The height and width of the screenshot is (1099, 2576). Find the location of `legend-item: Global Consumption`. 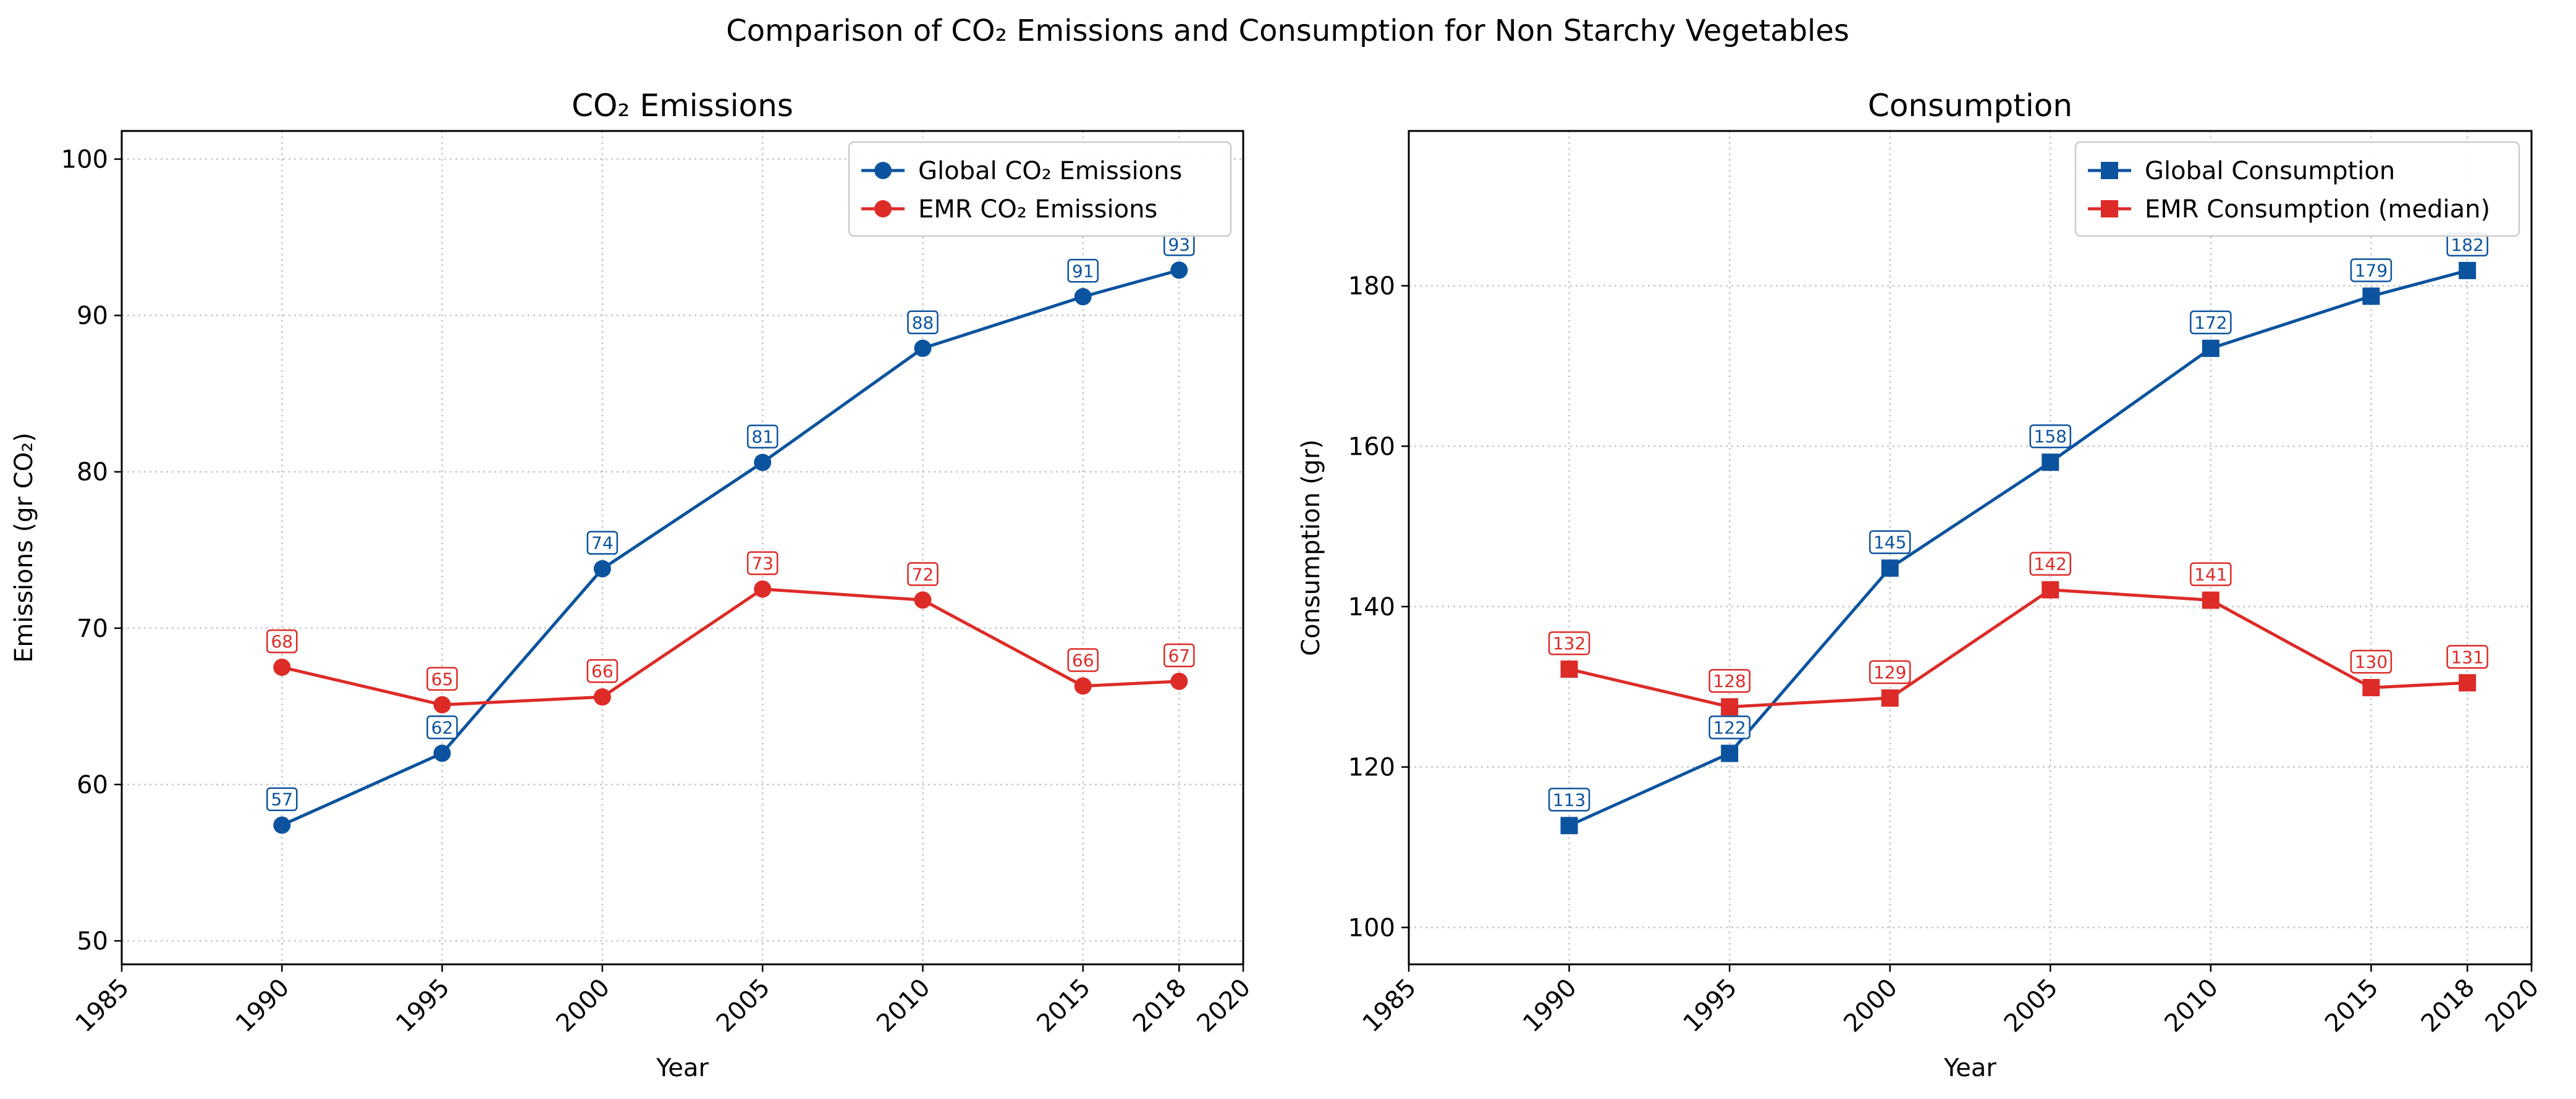

legend-item: Global Consumption is located at coordinates (2241, 171).